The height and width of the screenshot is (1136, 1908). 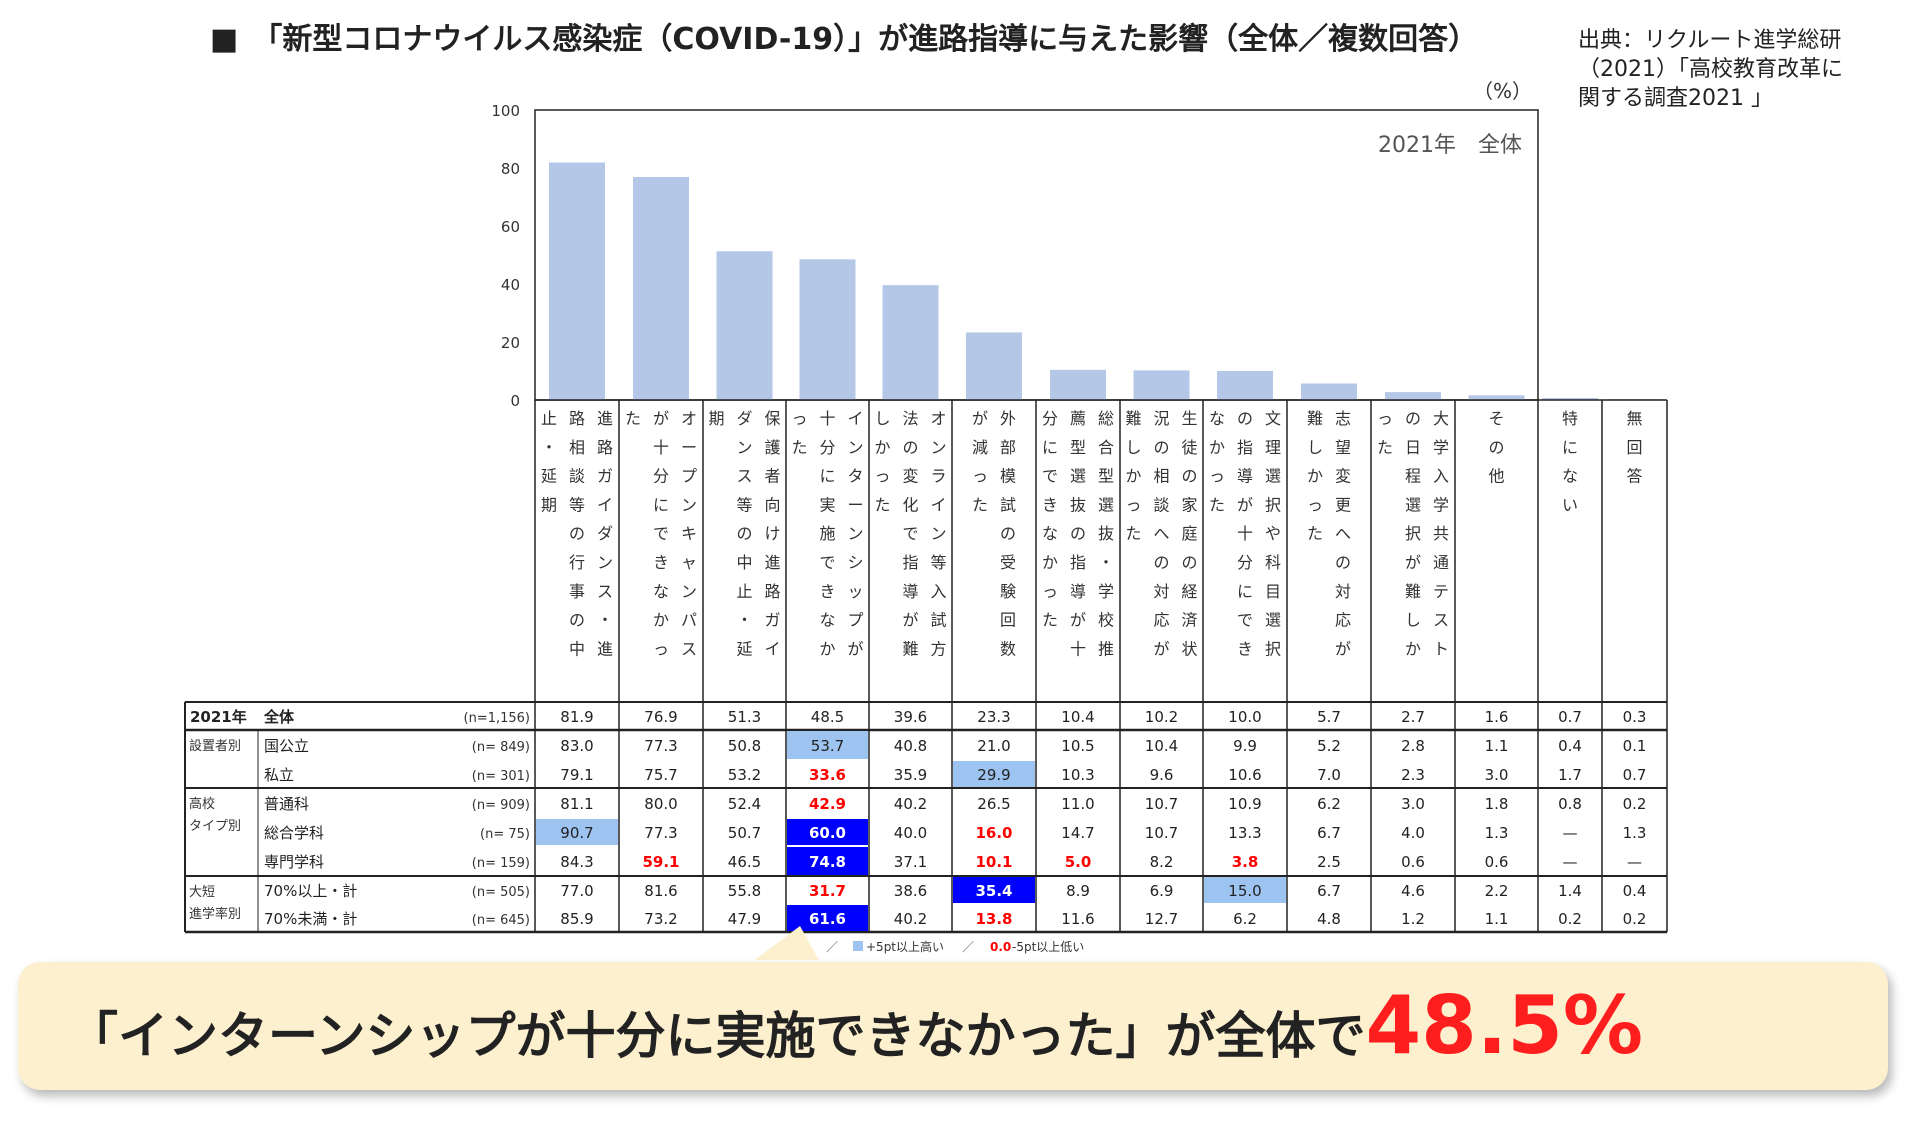 I want to click on category-label-char: 止, so click(x=549, y=418).